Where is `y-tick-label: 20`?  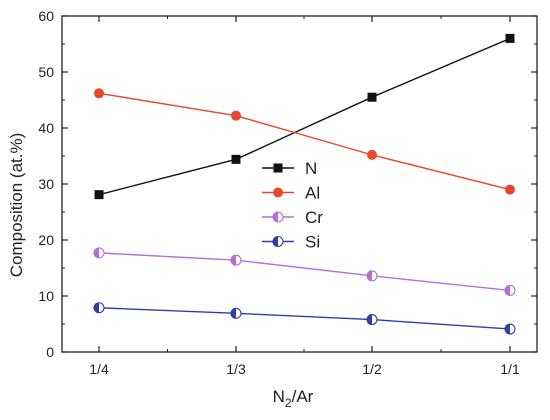
y-tick-label: 20 is located at coordinates (46, 240).